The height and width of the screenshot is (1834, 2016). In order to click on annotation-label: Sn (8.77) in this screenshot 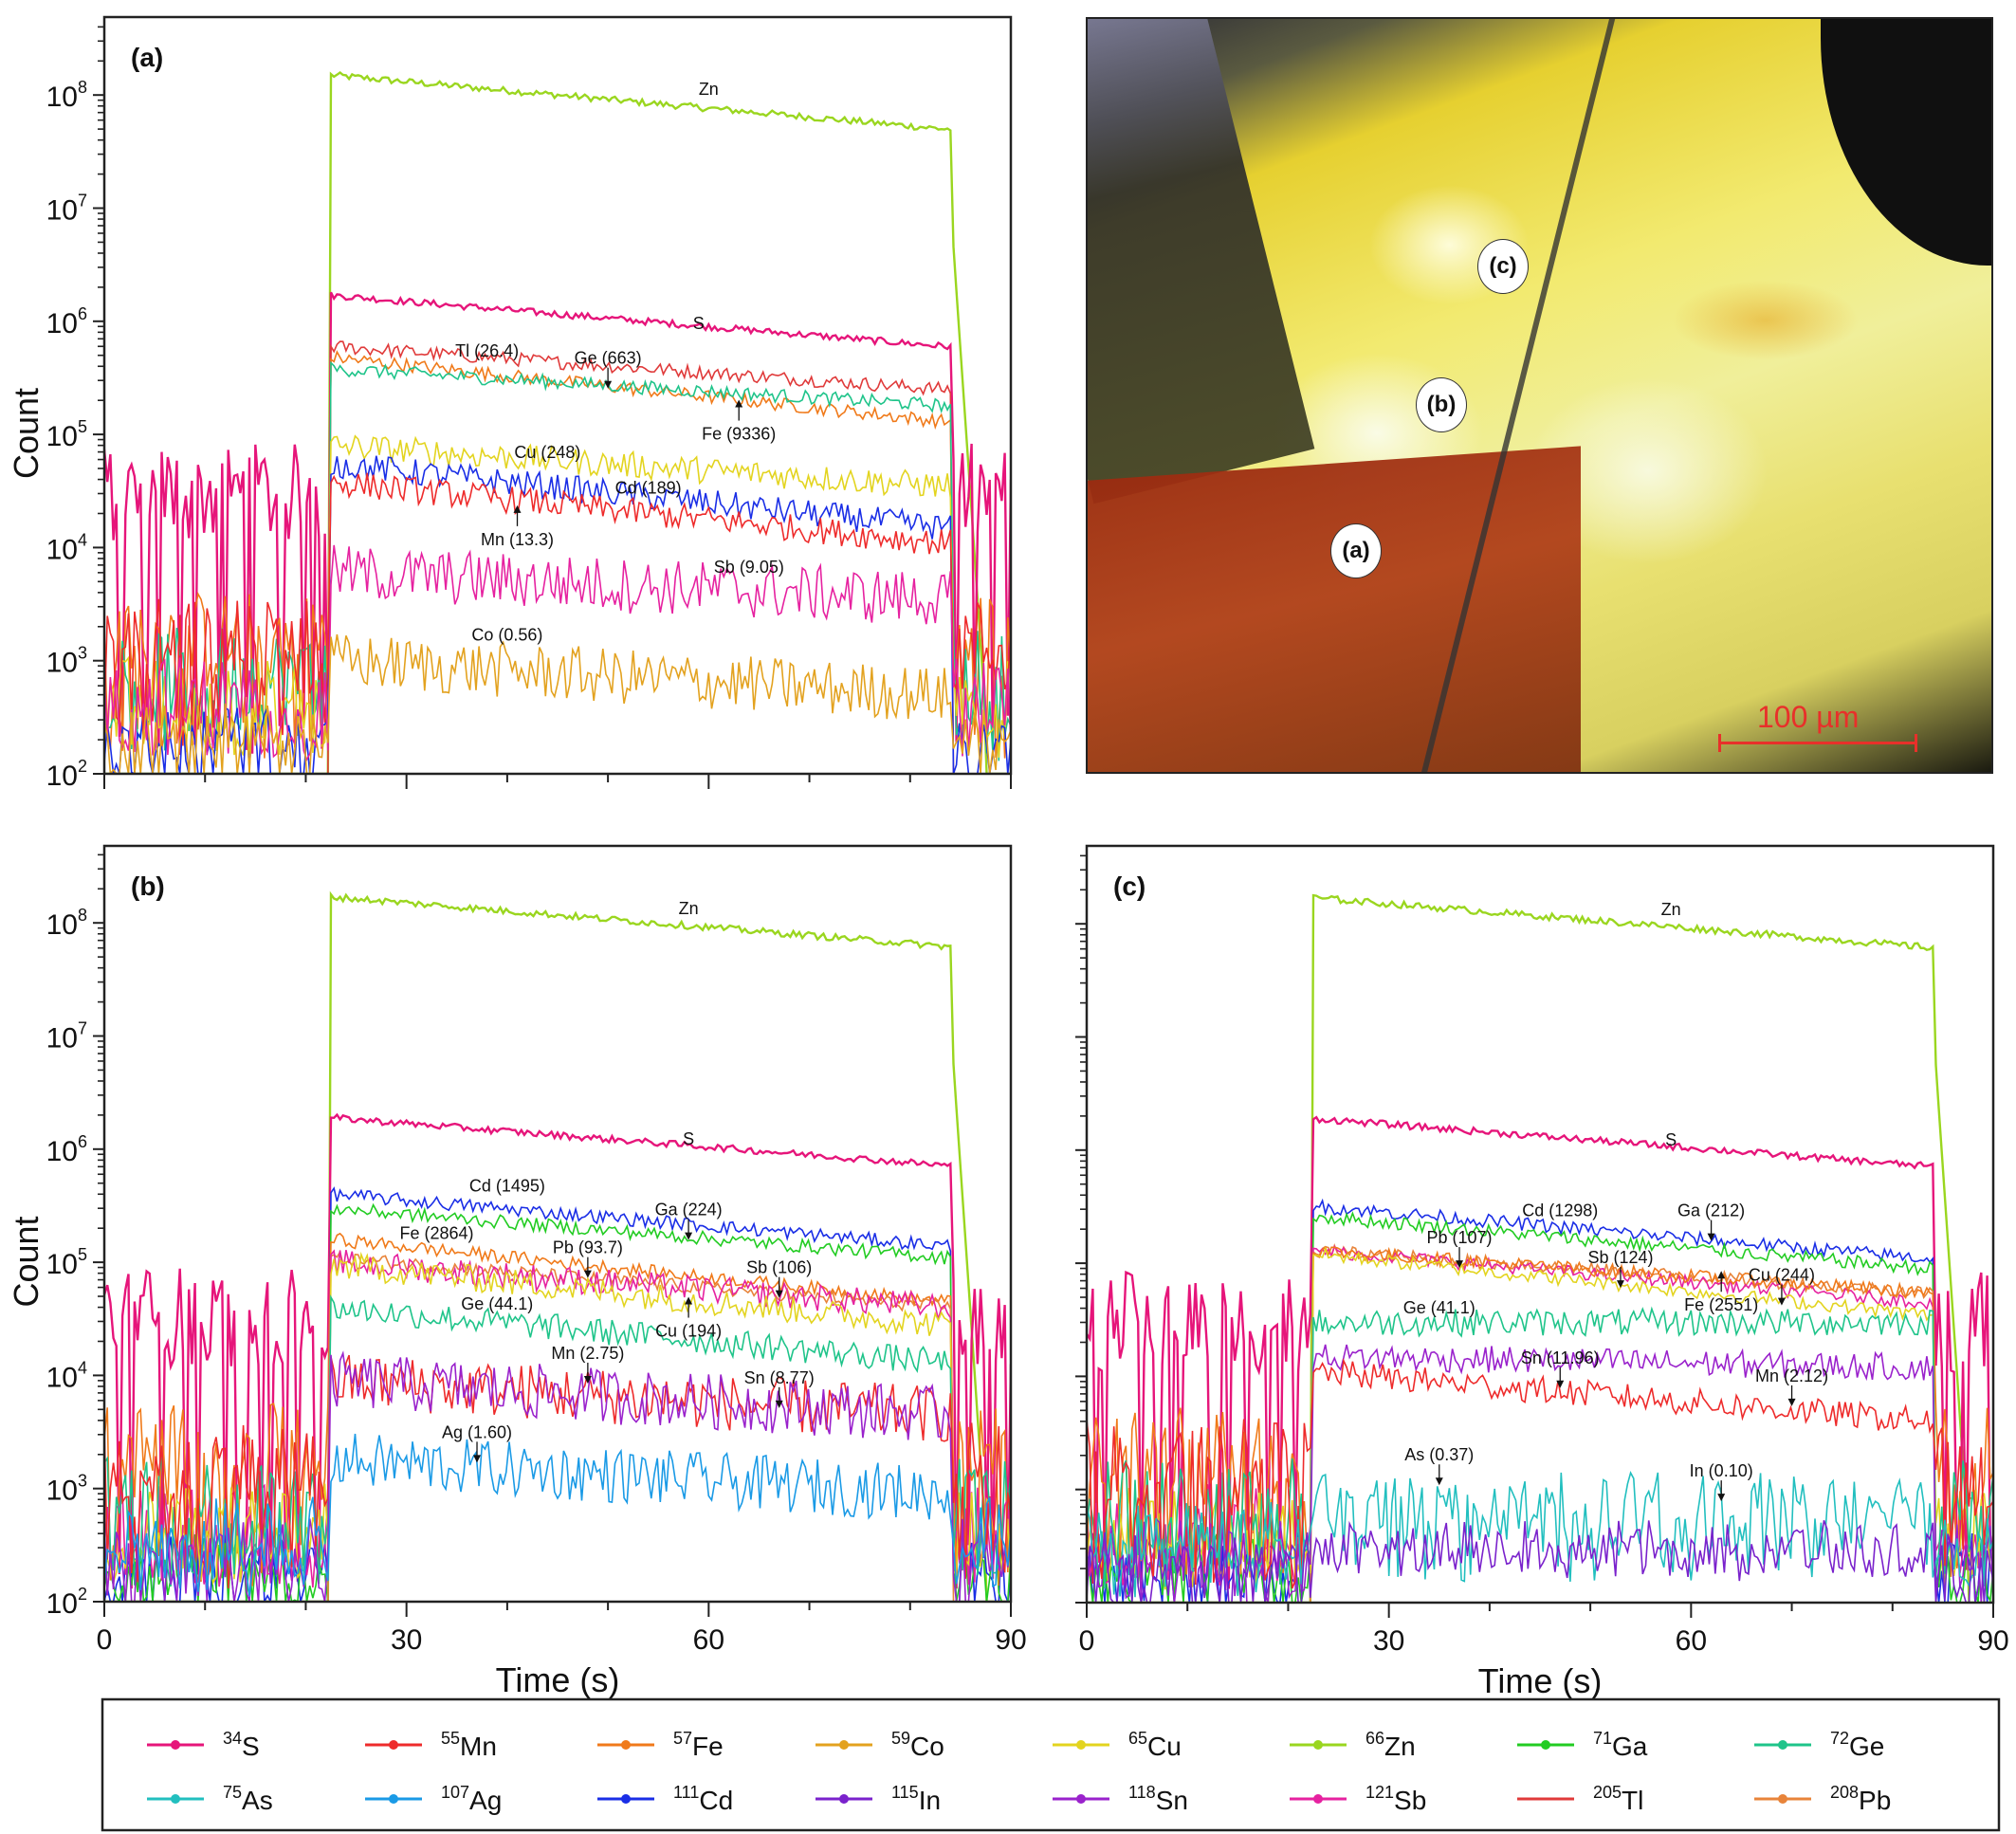, I will do `click(779, 1377)`.